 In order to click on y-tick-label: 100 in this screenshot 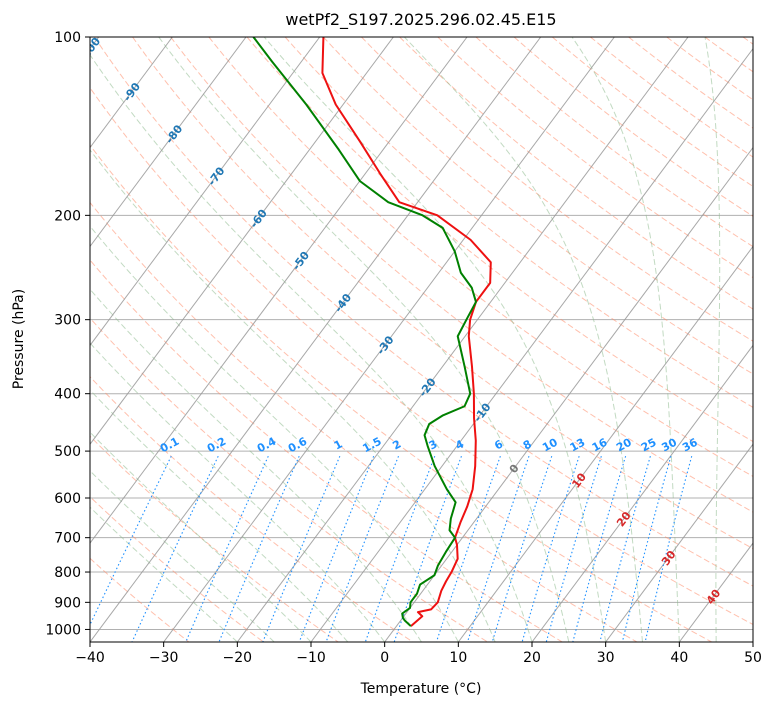, I will do `click(67, 38)`.